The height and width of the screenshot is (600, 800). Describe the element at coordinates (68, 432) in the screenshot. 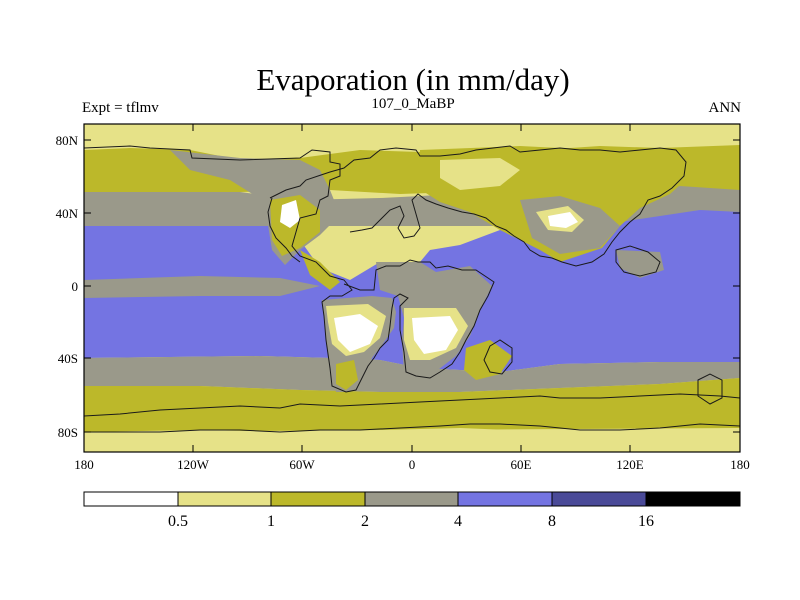

I see `lat-label-80s: 80S` at that location.